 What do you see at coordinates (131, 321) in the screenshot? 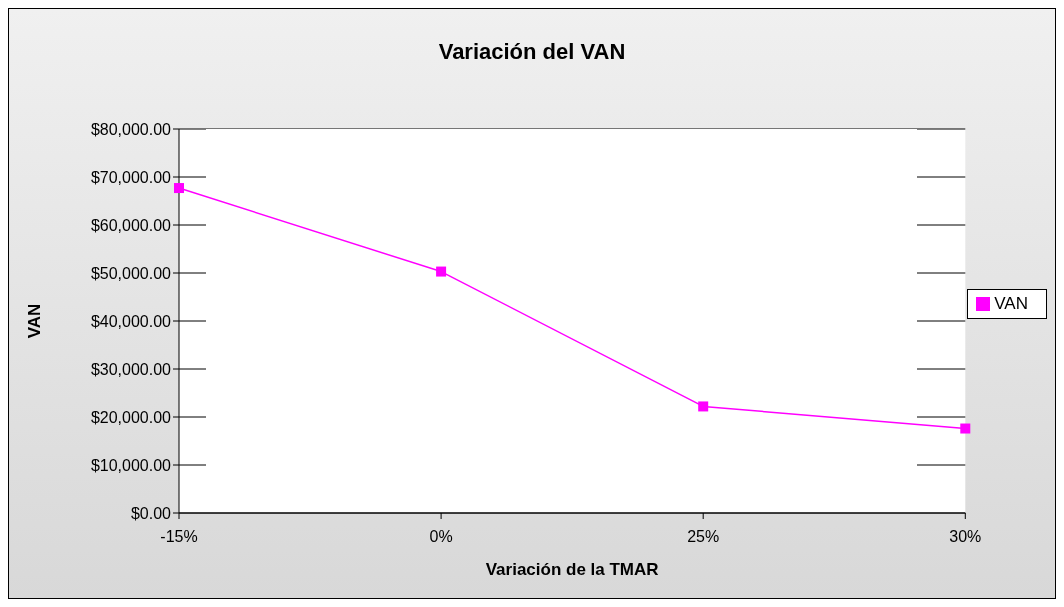
I see `y-tick-label: $40,000.00` at bounding box center [131, 321].